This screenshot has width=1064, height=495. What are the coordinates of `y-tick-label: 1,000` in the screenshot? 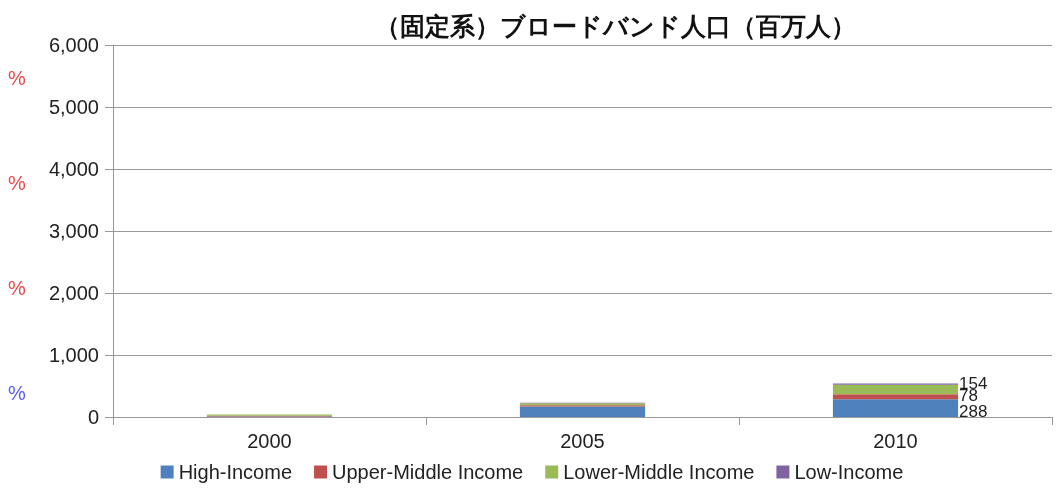 It's located at (73, 355).